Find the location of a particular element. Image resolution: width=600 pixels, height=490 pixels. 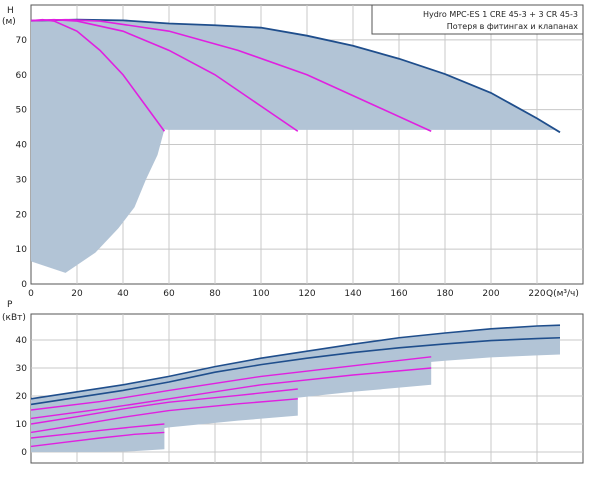

legend-pump-title: Hydro MPC-ES 1 CRE 45-3 + 3 CR 45-3 is located at coordinates (500, 14).